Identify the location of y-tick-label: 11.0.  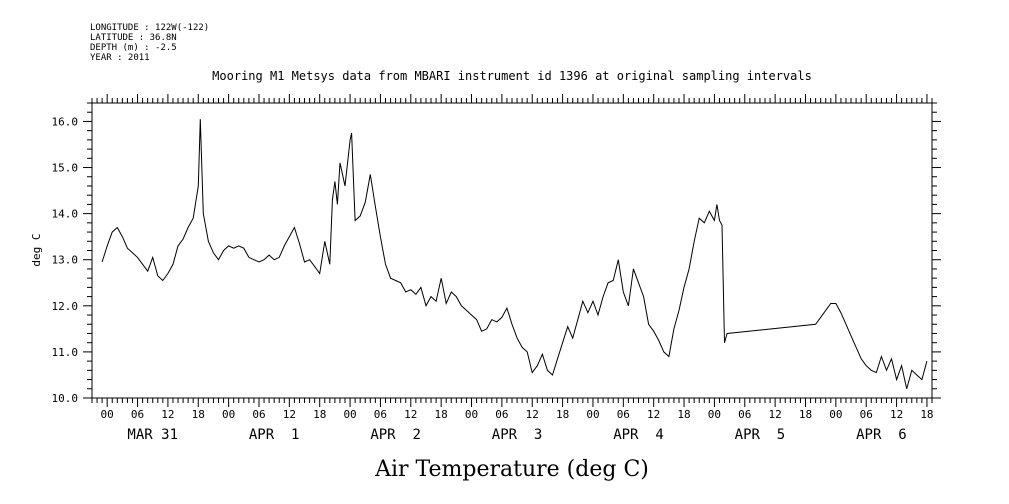
(65, 352).